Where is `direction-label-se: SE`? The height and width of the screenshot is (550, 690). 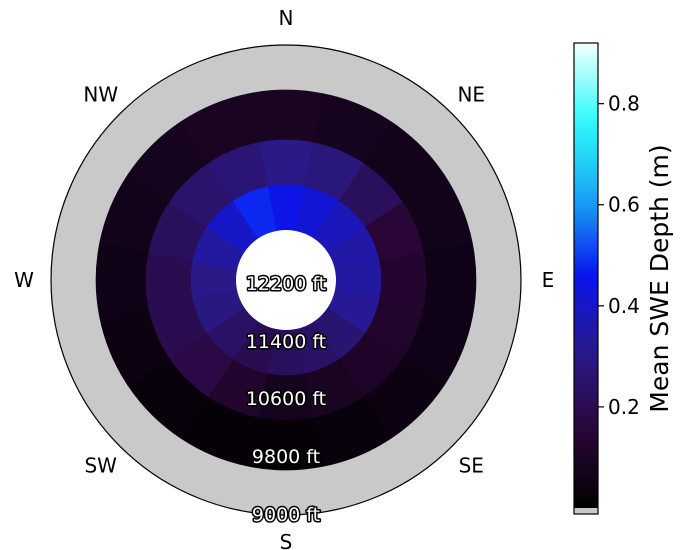
direction-label-se: SE is located at coordinates (471, 465).